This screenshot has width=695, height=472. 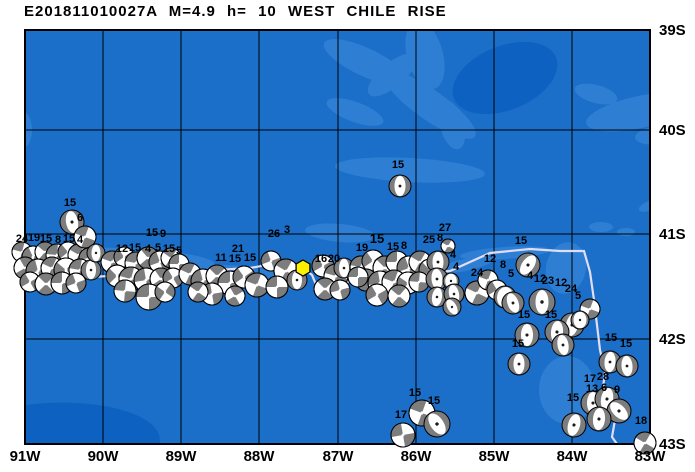 What do you see at coordinates (651, 456) in the screenshot?
I see `lon-label: 83W` at bounding box center [651, 456].